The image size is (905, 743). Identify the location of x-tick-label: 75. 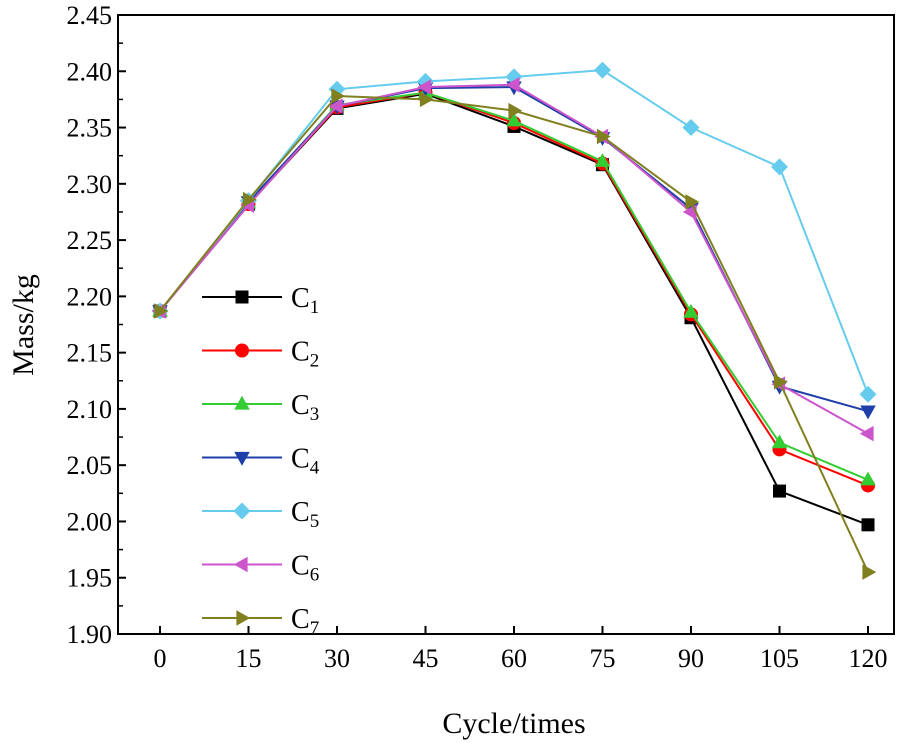
(603, 658).